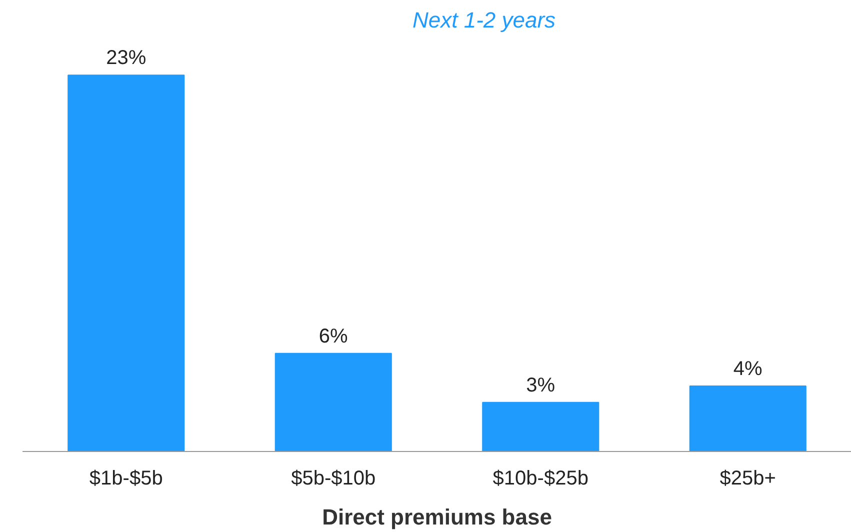  What do you see at coordinates (748, 369) in the screenshot?
I see `data-label: 4%` at bounding box center [748, 369].